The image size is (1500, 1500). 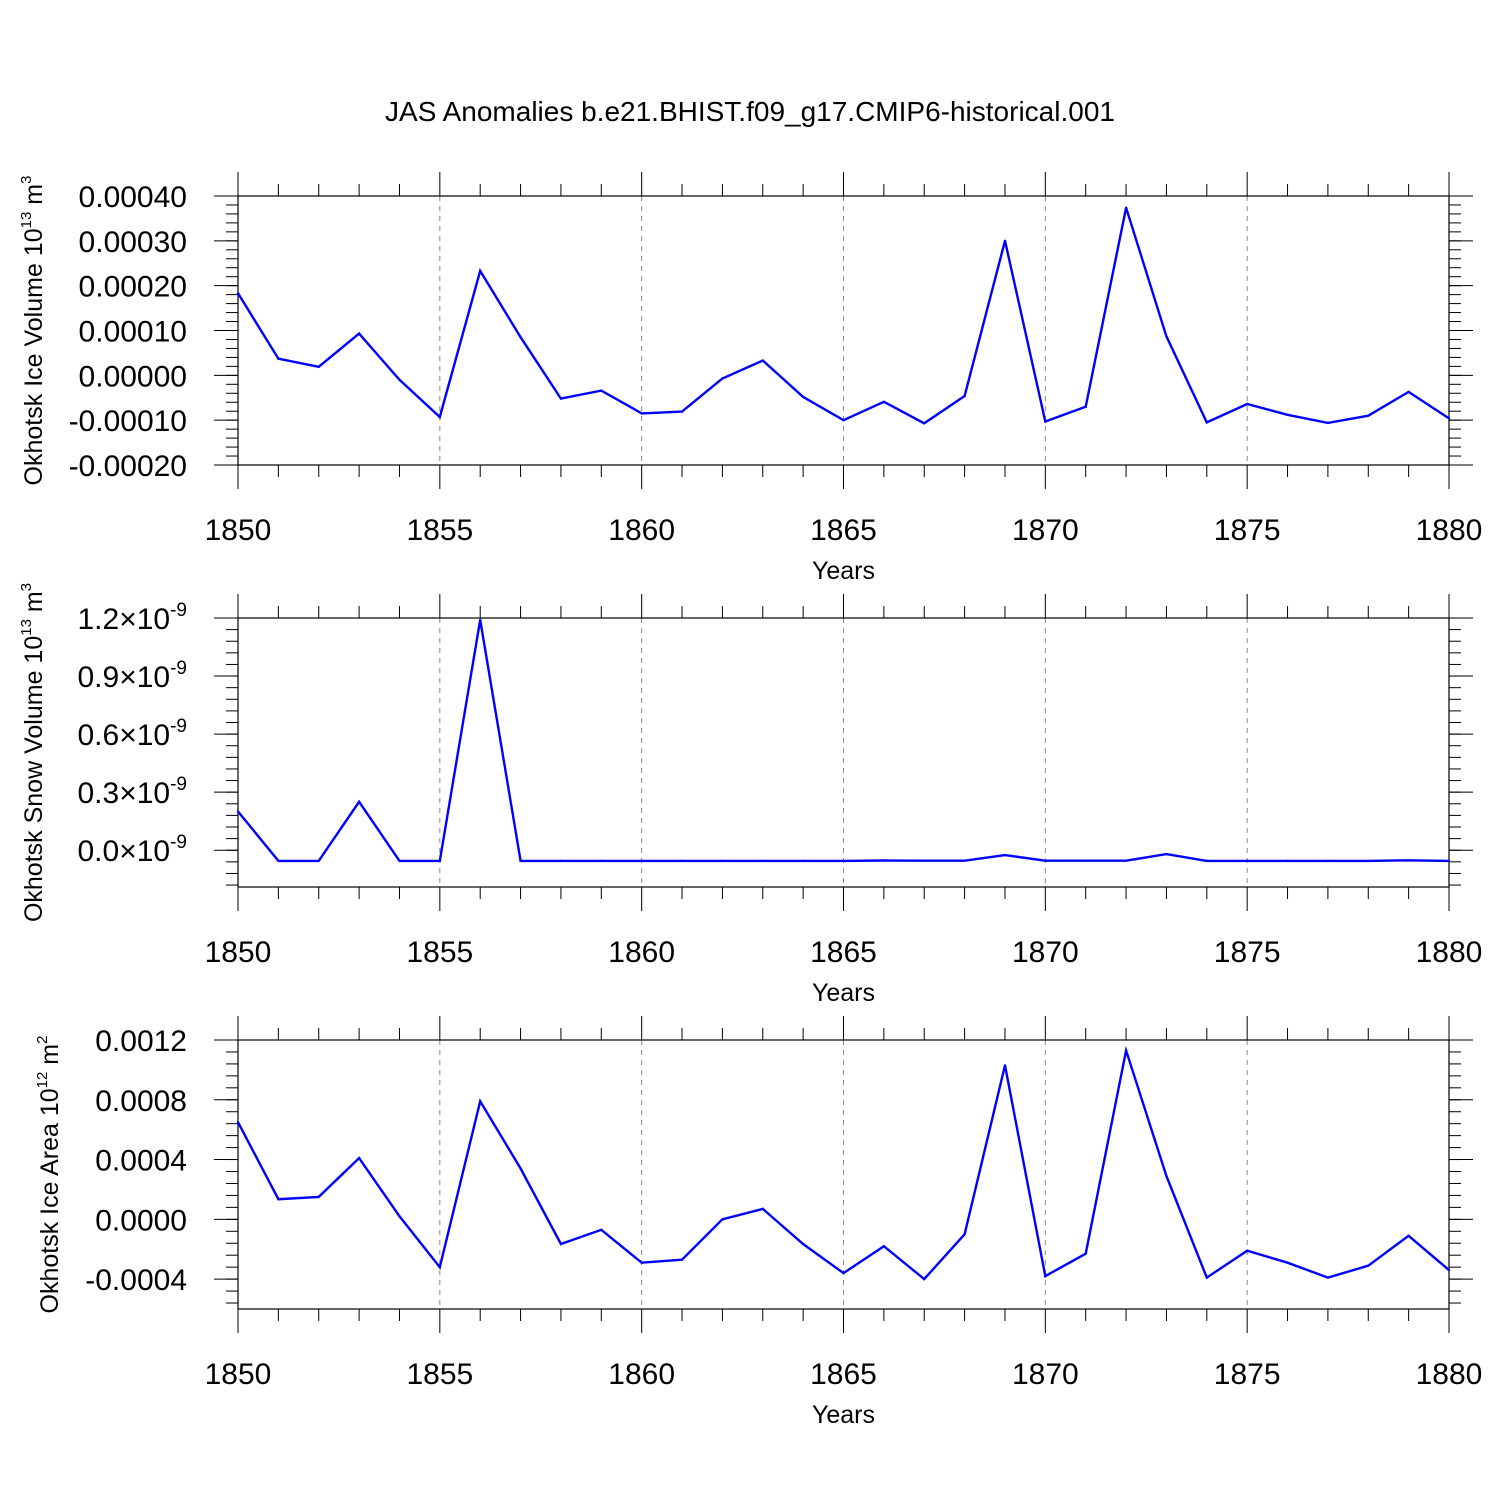 What do you see at coordinates (133, 287) in the screenshot?
I see `y-tick-label: 0.00020` at bounding box center [133, 287].